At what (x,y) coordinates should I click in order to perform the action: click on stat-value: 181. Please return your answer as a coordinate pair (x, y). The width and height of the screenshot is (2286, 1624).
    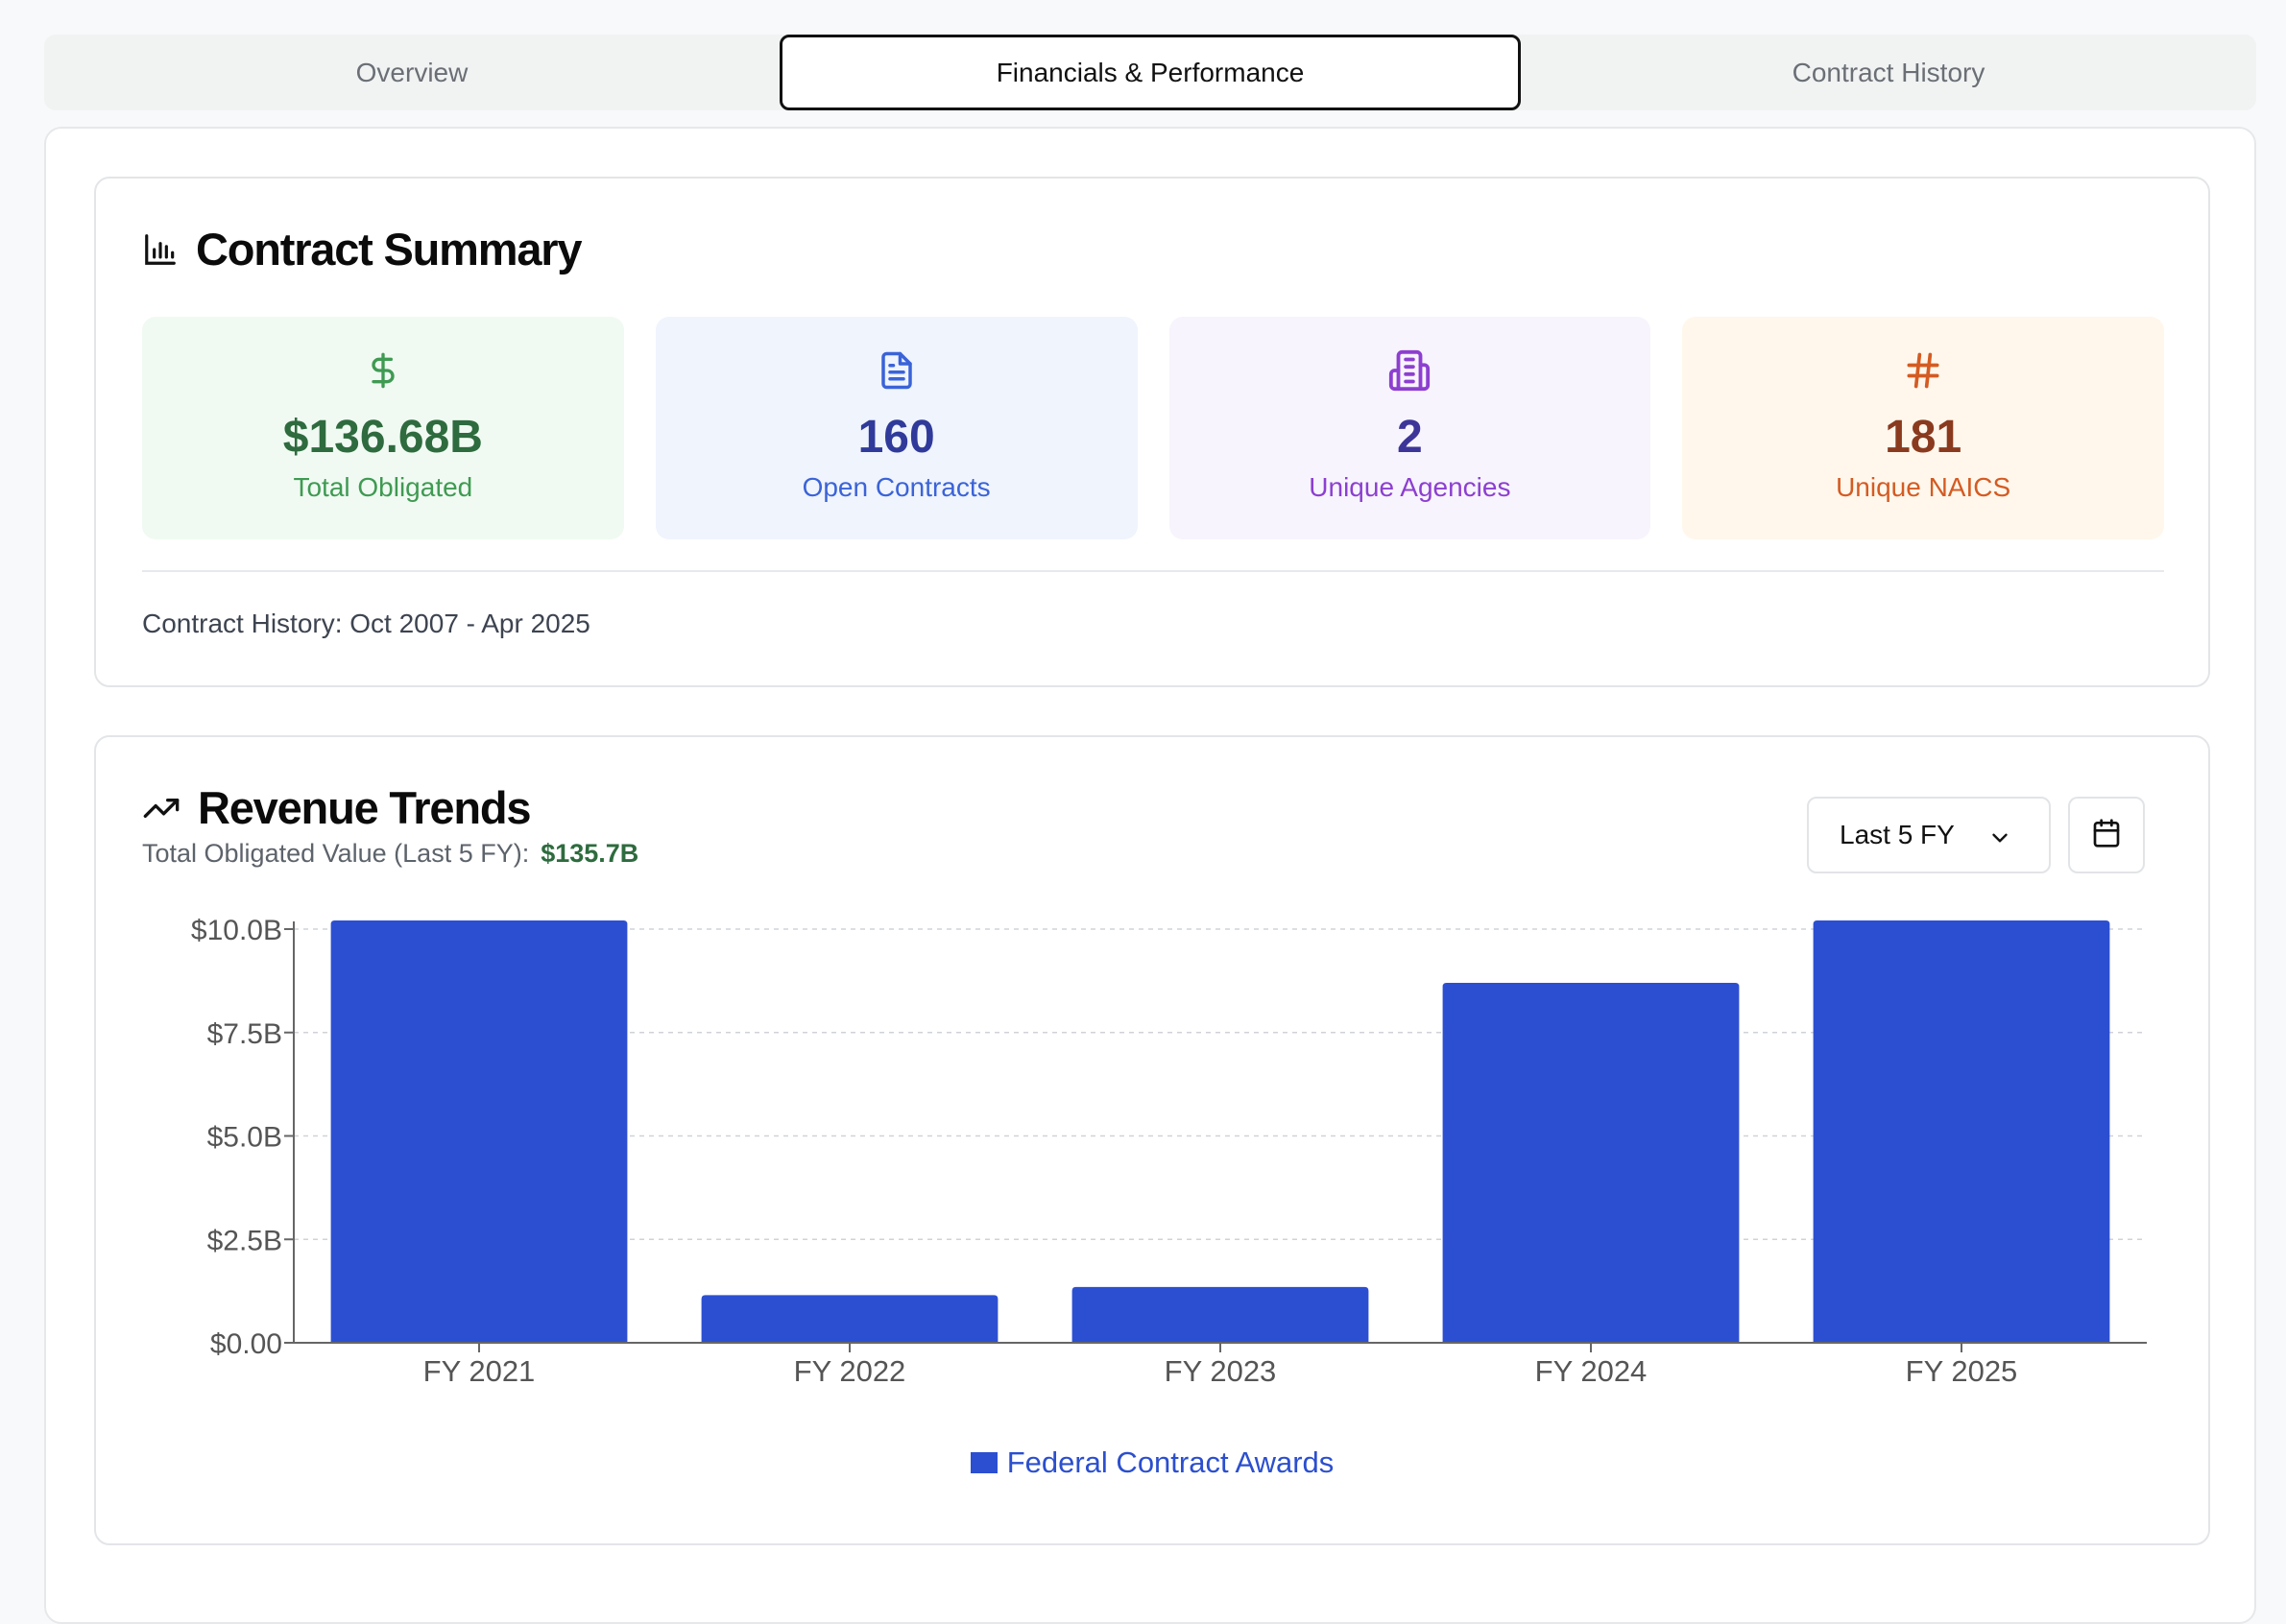
    Looking at the image, I should click on (1924, 438).